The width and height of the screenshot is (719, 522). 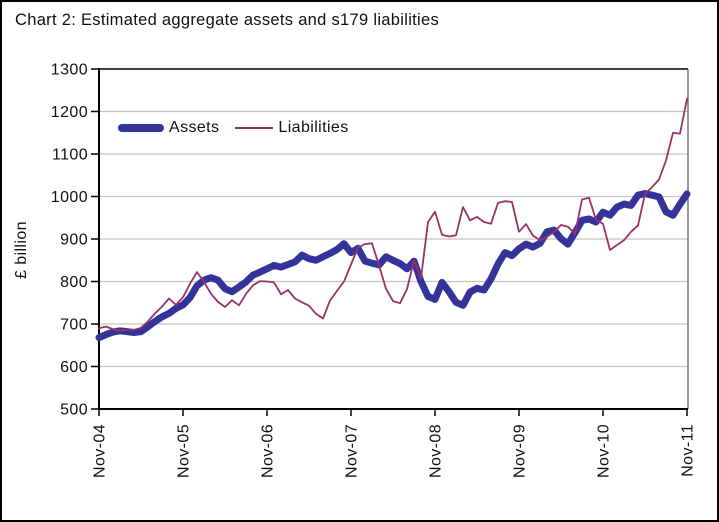 I want to click on x-tick-label: Nov-10, so click(x=604, y=451).